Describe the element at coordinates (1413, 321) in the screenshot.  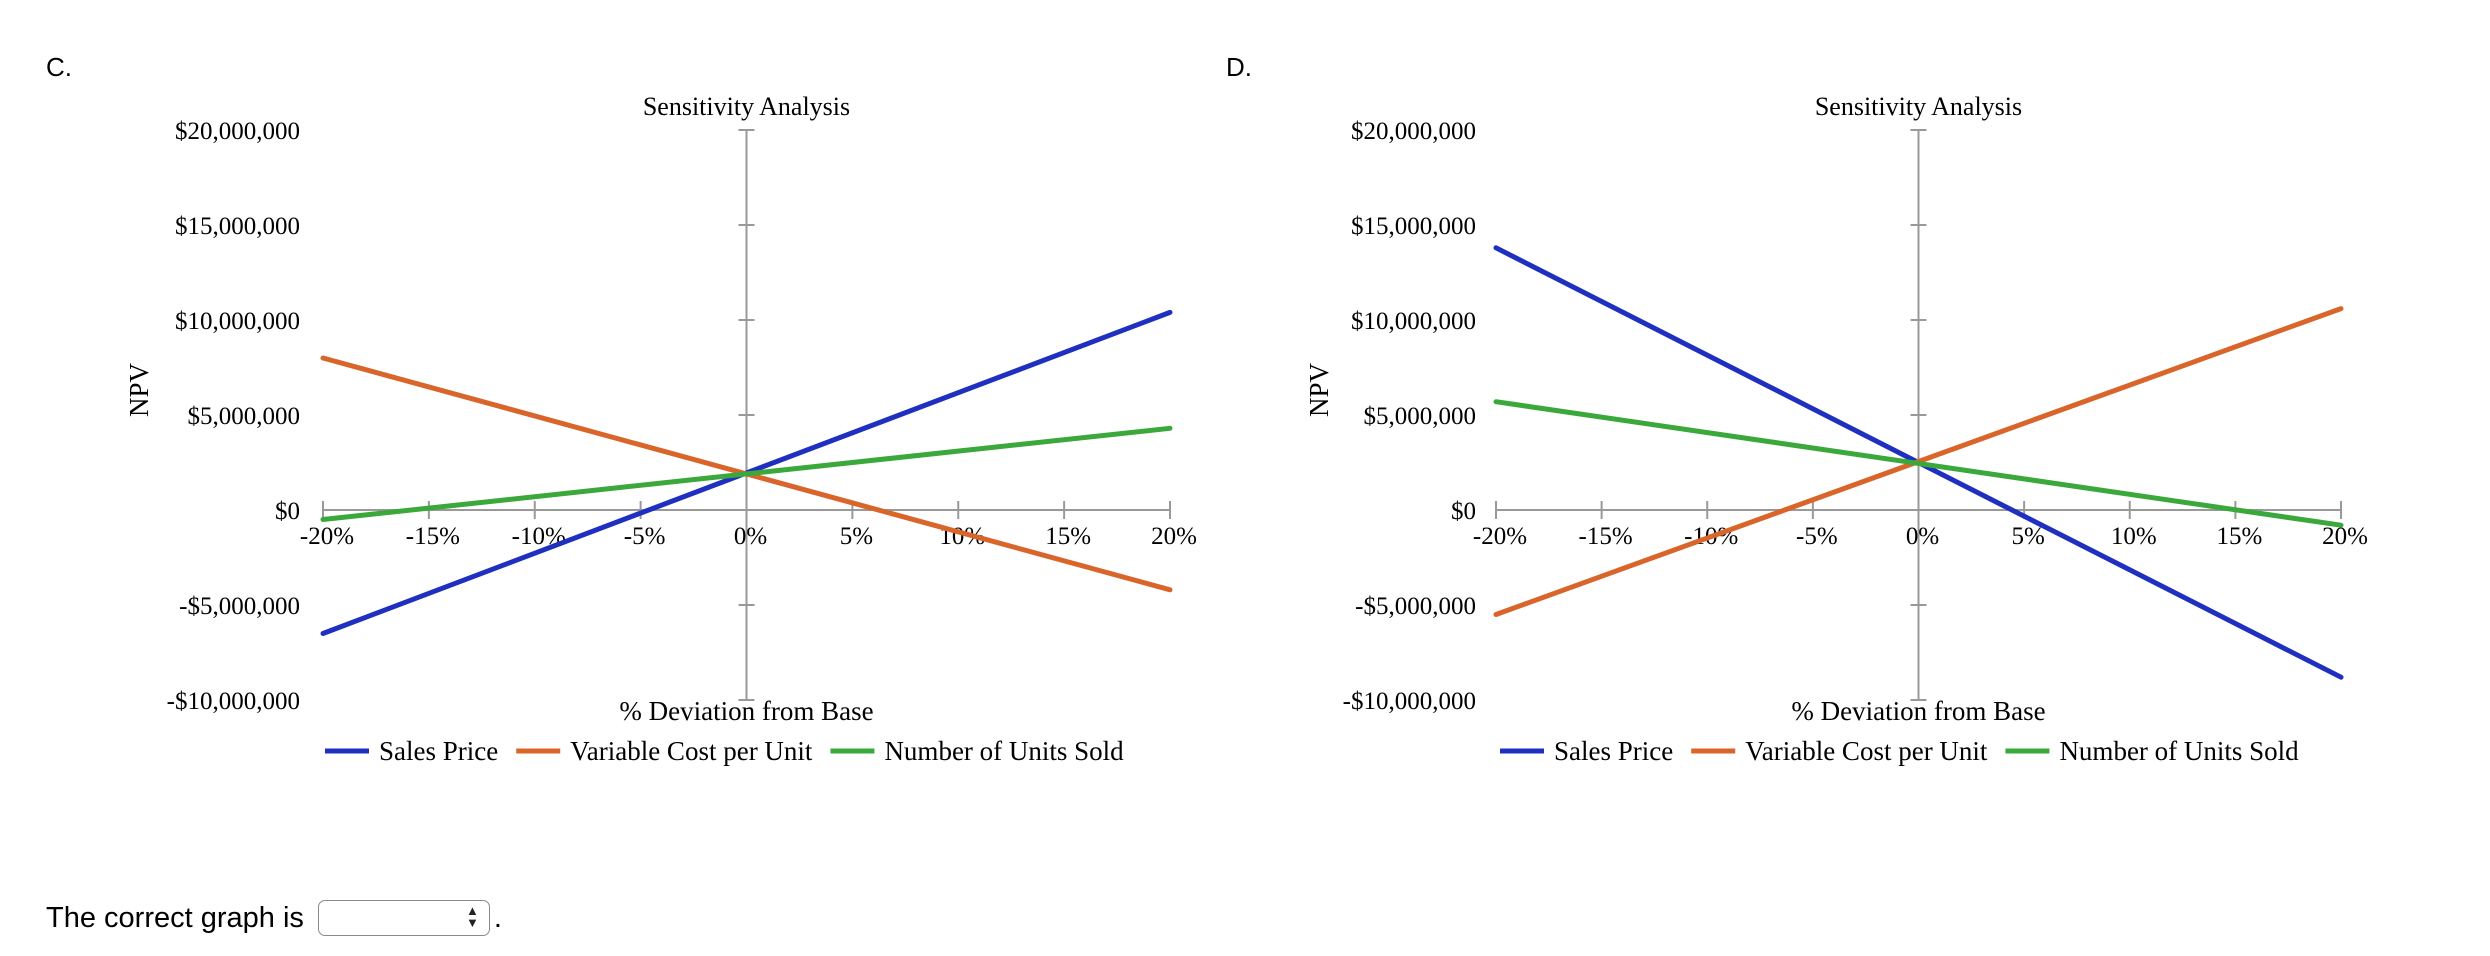
I see `d-y-tick-label: $10,000,000` at that location.